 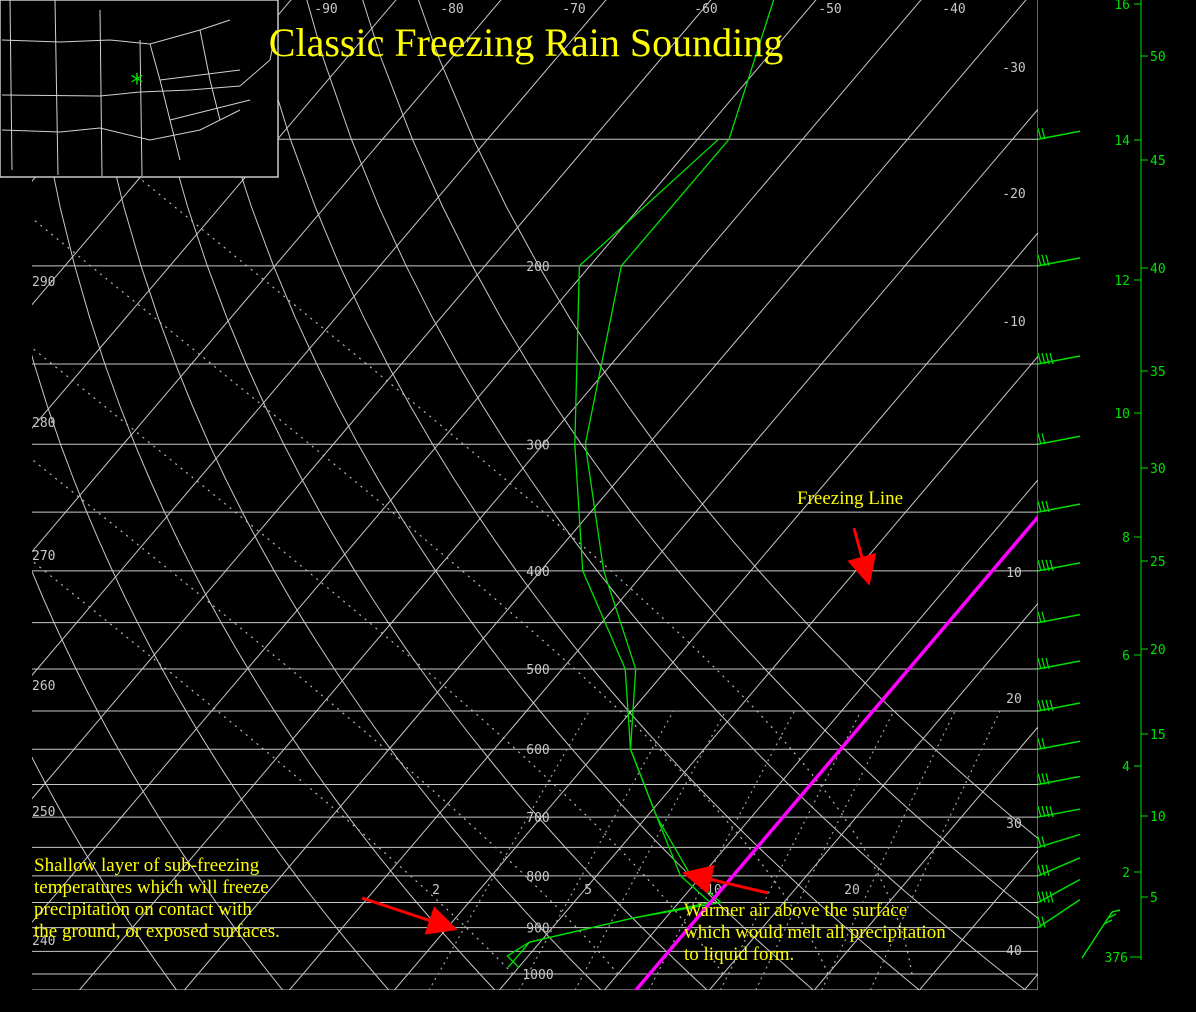 I want to click on mixing-ratio-lines, so click(x=714, y=850).